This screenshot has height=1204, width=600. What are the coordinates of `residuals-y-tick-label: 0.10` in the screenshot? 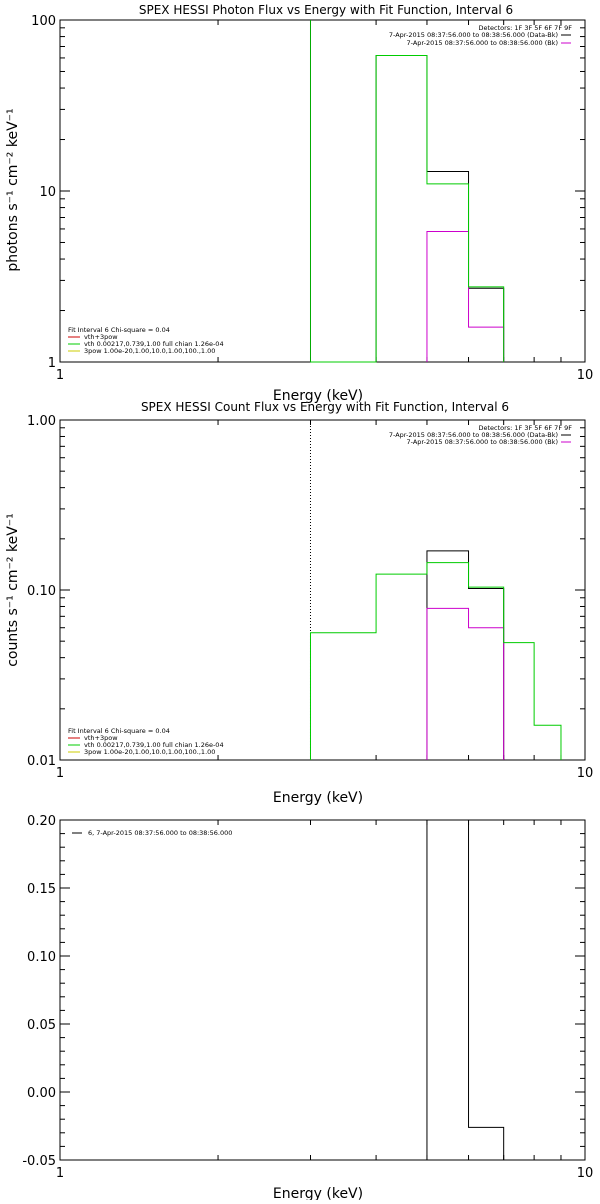 It's located at (41, 957).